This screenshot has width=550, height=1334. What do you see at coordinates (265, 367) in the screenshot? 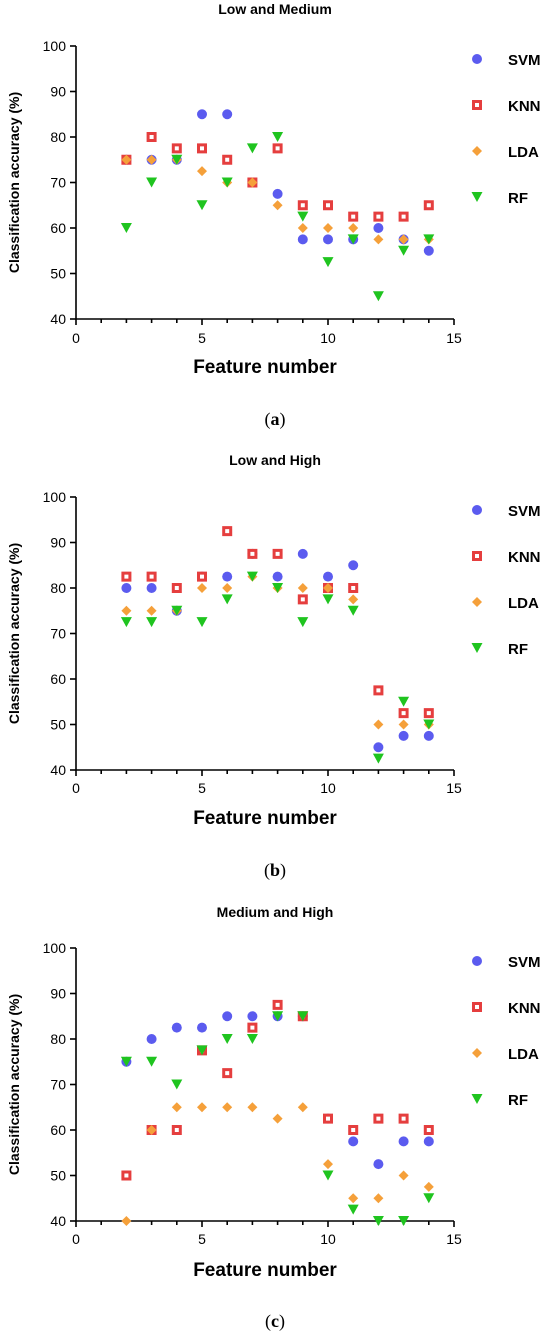
I see `x-axis-label: Feature number` at bounding box center [265, 367].